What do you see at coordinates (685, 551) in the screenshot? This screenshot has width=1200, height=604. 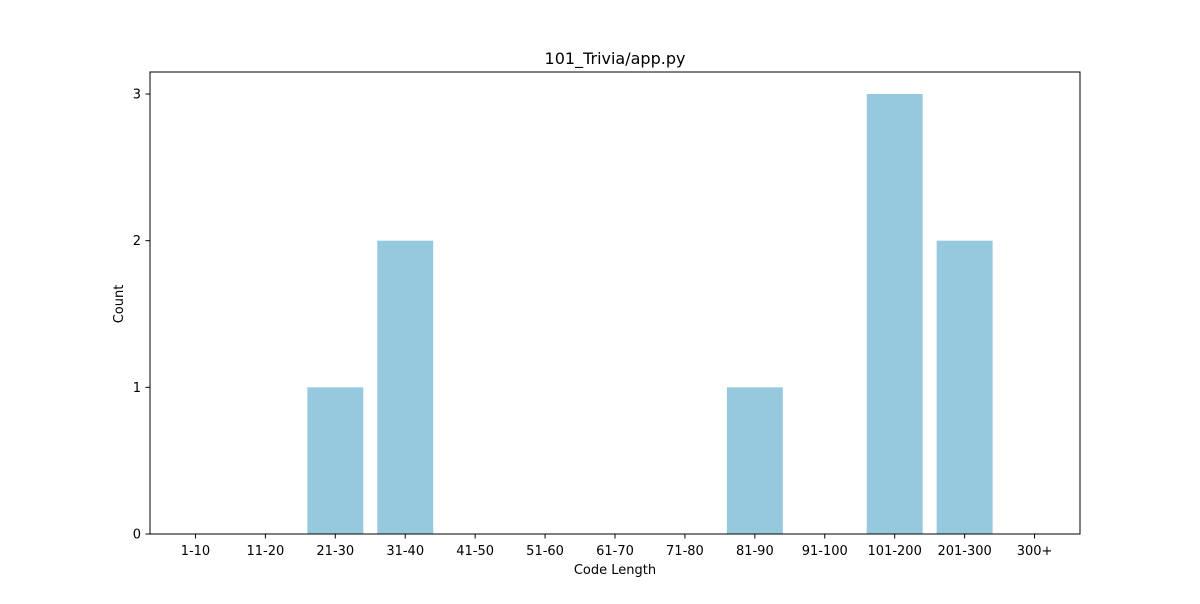 I see `x-tick-label: 71-80` at bounding box center [685, 551].